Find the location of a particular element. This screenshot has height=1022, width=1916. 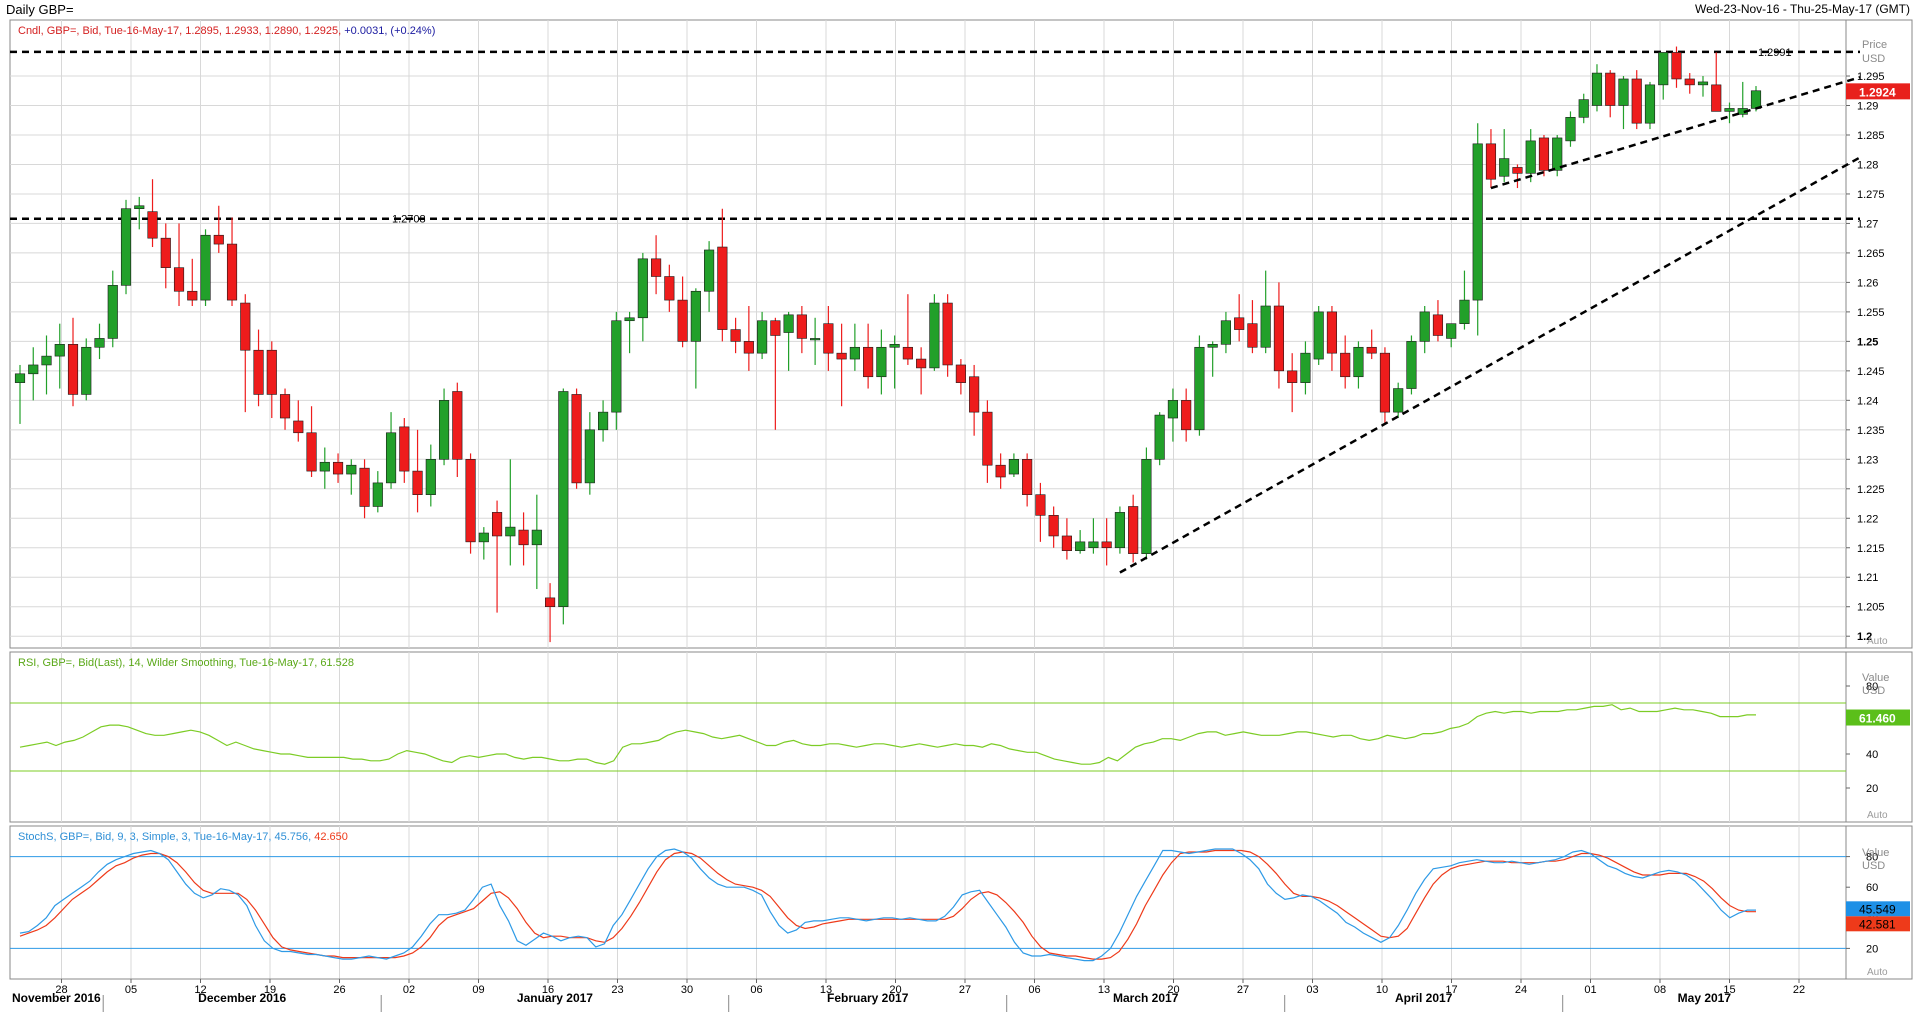

price-tick-label-6: 1.23 is located at coordinates (1867, 460).